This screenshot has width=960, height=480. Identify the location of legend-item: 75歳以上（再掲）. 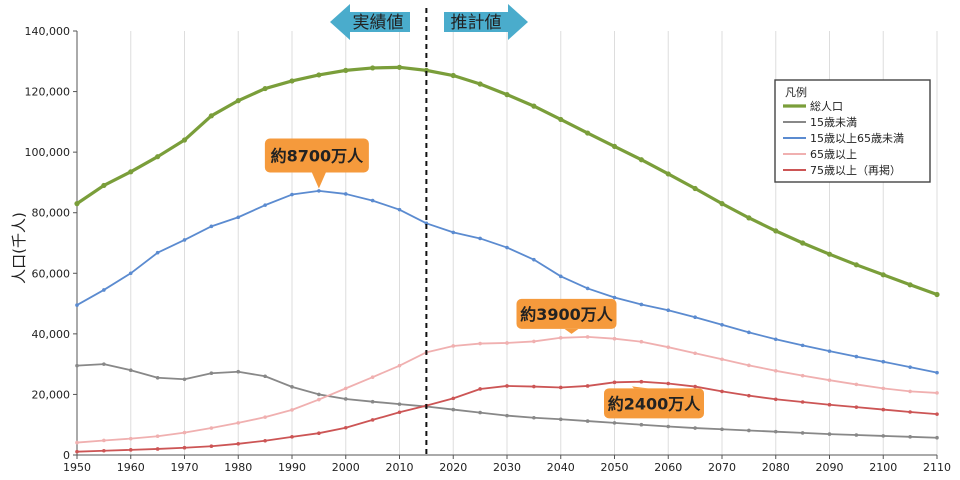
(842, 170).